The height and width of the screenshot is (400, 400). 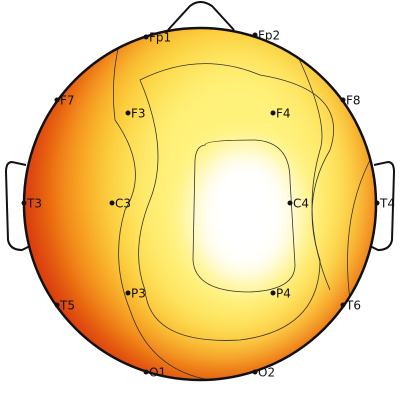 What do you see at coordinates (283, 114) in the screenshot?
I see `electrode-label: F4` at bounding box center [283, 114].